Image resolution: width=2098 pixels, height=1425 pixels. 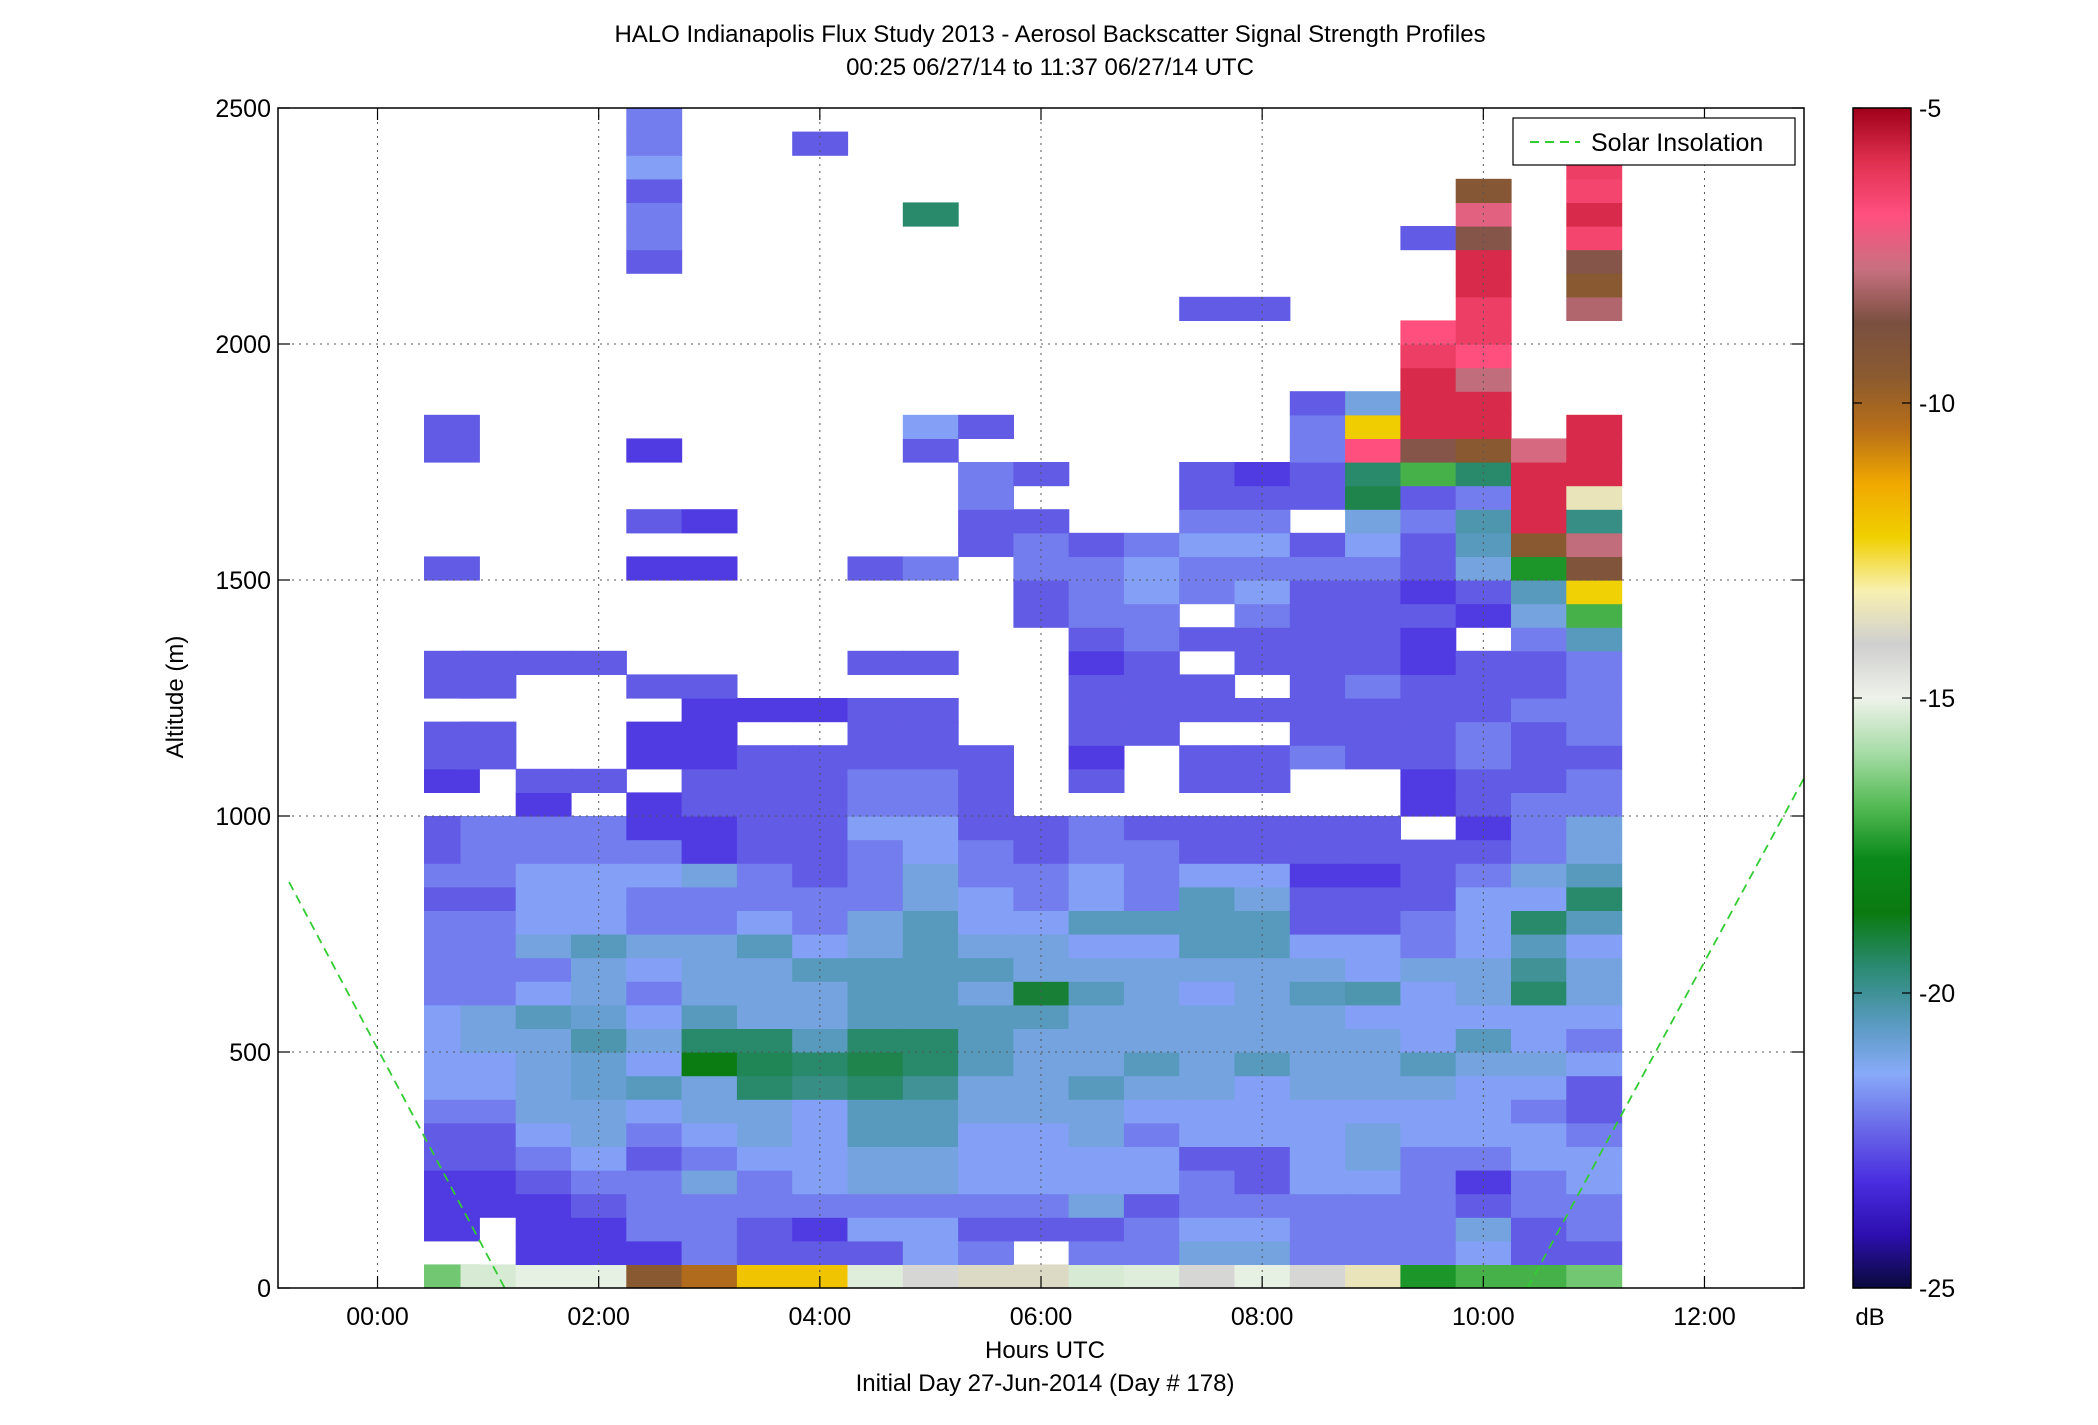 I want to click on colorbar-tick-label: -15, so click(x=1937, y=699).